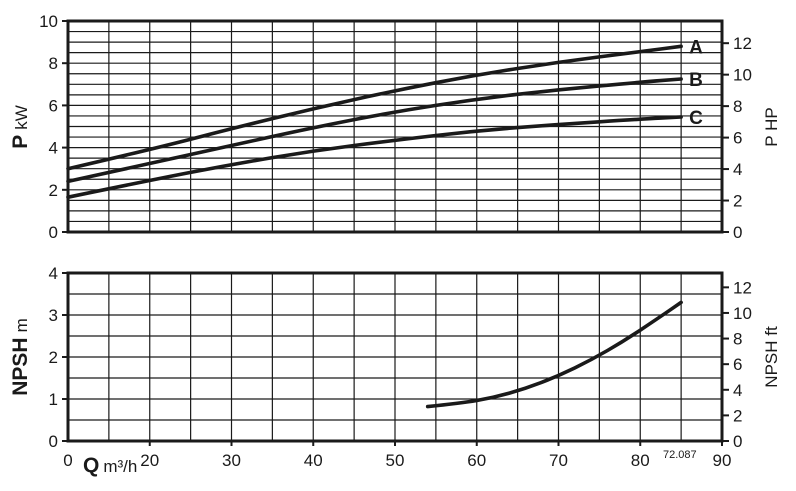 The image size is (796, 491). I want to click on power-right-ticks: 0 2 4 6 8 10 12, so click(737, 138).